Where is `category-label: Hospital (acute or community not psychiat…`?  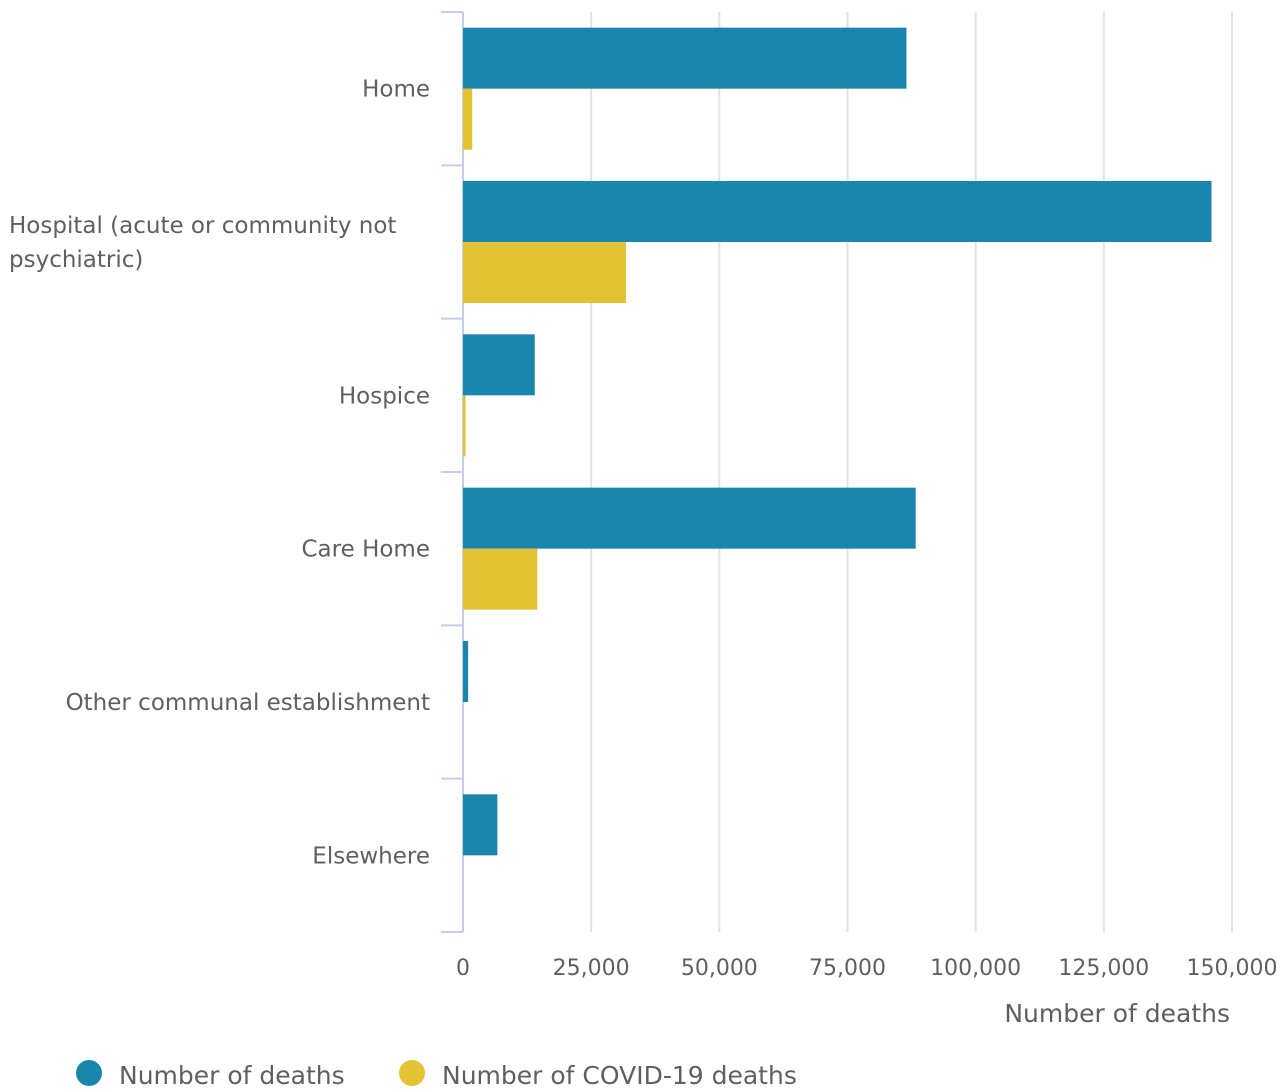 category-label: Hospital (acute or community not psychiat… is located at coordinates (202, 243).